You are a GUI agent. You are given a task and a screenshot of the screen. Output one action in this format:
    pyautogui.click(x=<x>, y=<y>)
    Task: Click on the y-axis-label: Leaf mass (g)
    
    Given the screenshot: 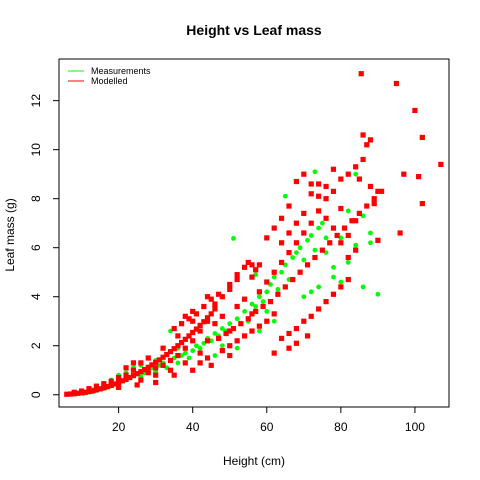 What is the action you would take?
    pyautogui.click(x=10, y=234)
    